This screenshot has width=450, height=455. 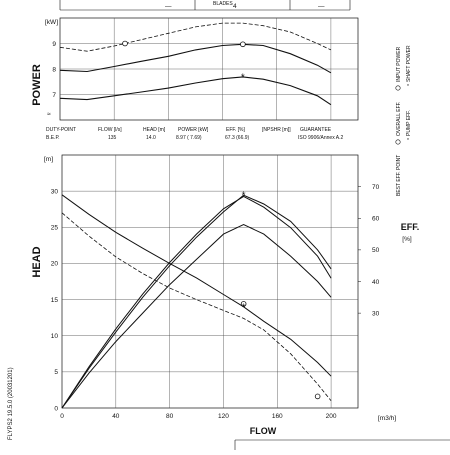 I want to click on duty-row-label: B.E.P., so click(x=53, y=138).